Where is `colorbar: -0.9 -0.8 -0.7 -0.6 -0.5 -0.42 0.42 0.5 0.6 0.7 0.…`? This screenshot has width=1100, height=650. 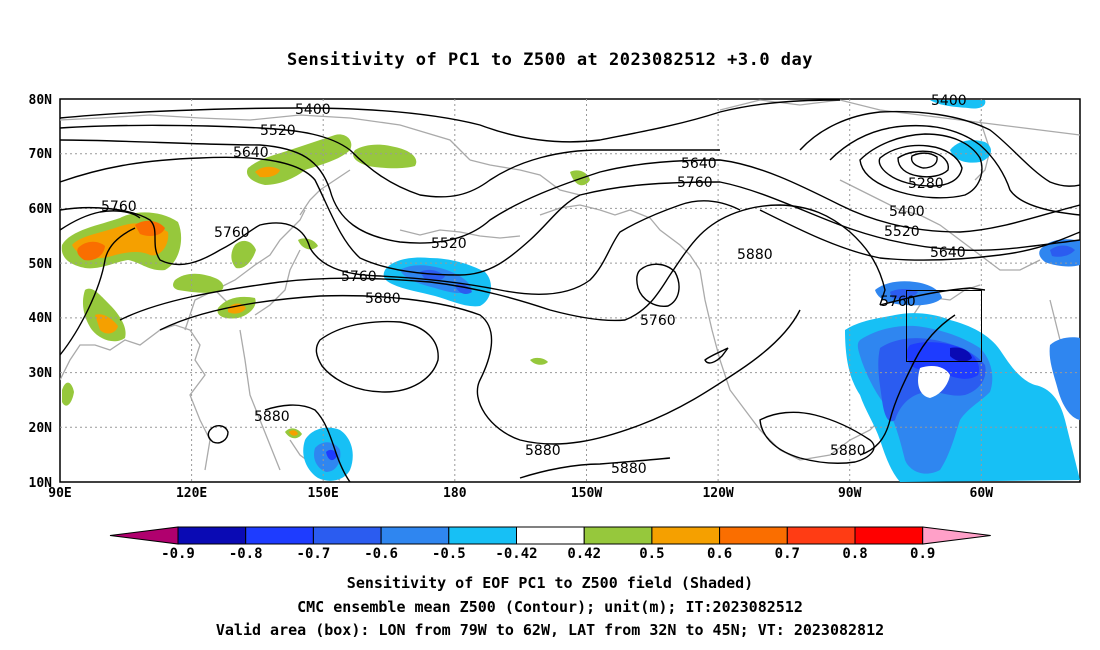
colorbar: -0.9 -0.8 -0.7 -0.6 -0.5 -0.42 0.42 0.5 0.6 0.7 0.… is located at coordinates (550, 544).